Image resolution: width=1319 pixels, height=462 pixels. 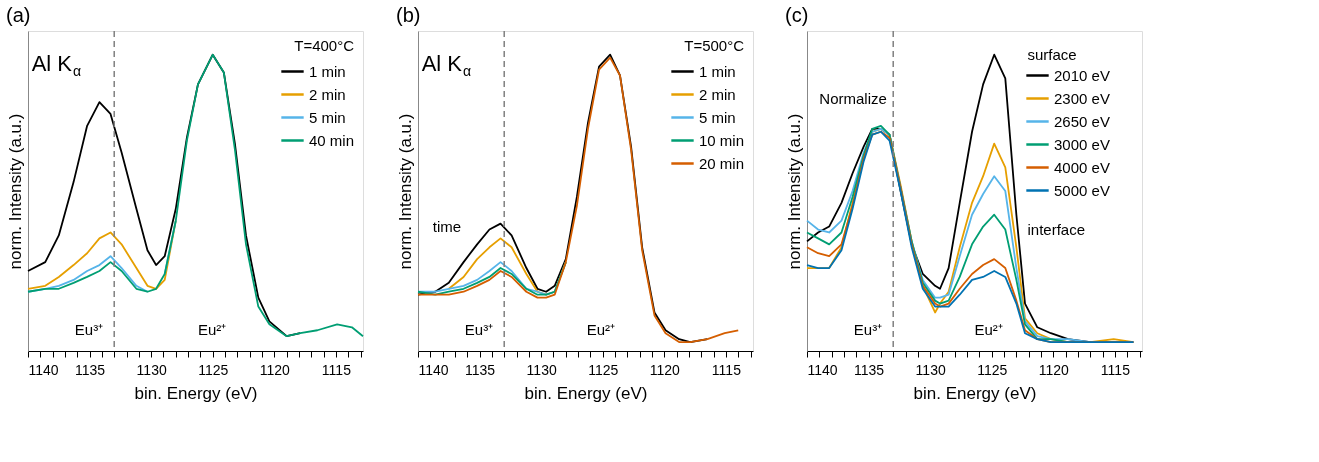 I want to click on chart-title: (a), so click(x=18, y=15).